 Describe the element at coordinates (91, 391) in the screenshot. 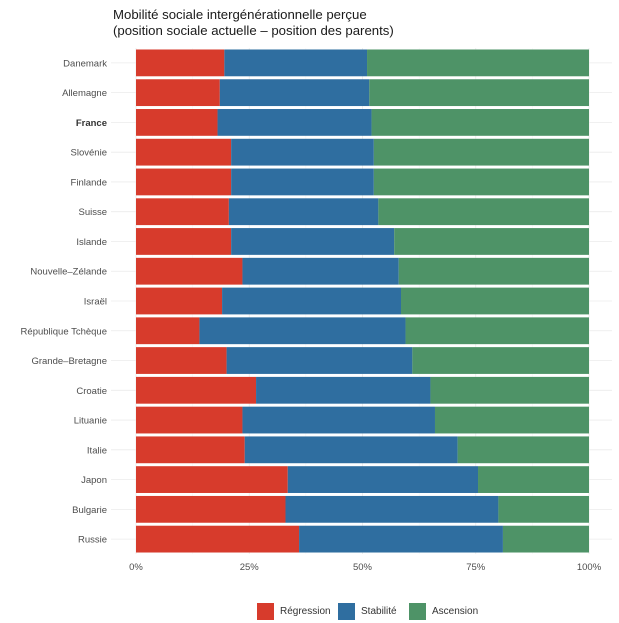

I see `category-label: Croatie` at that location.